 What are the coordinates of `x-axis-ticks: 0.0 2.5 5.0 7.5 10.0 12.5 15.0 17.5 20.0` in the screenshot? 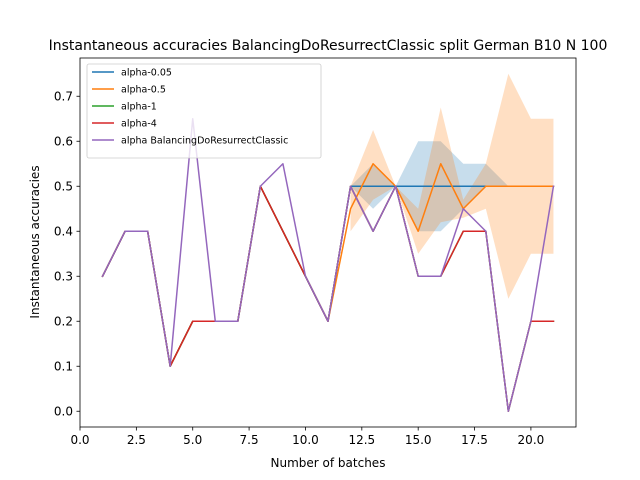 It's located at (307, 437).